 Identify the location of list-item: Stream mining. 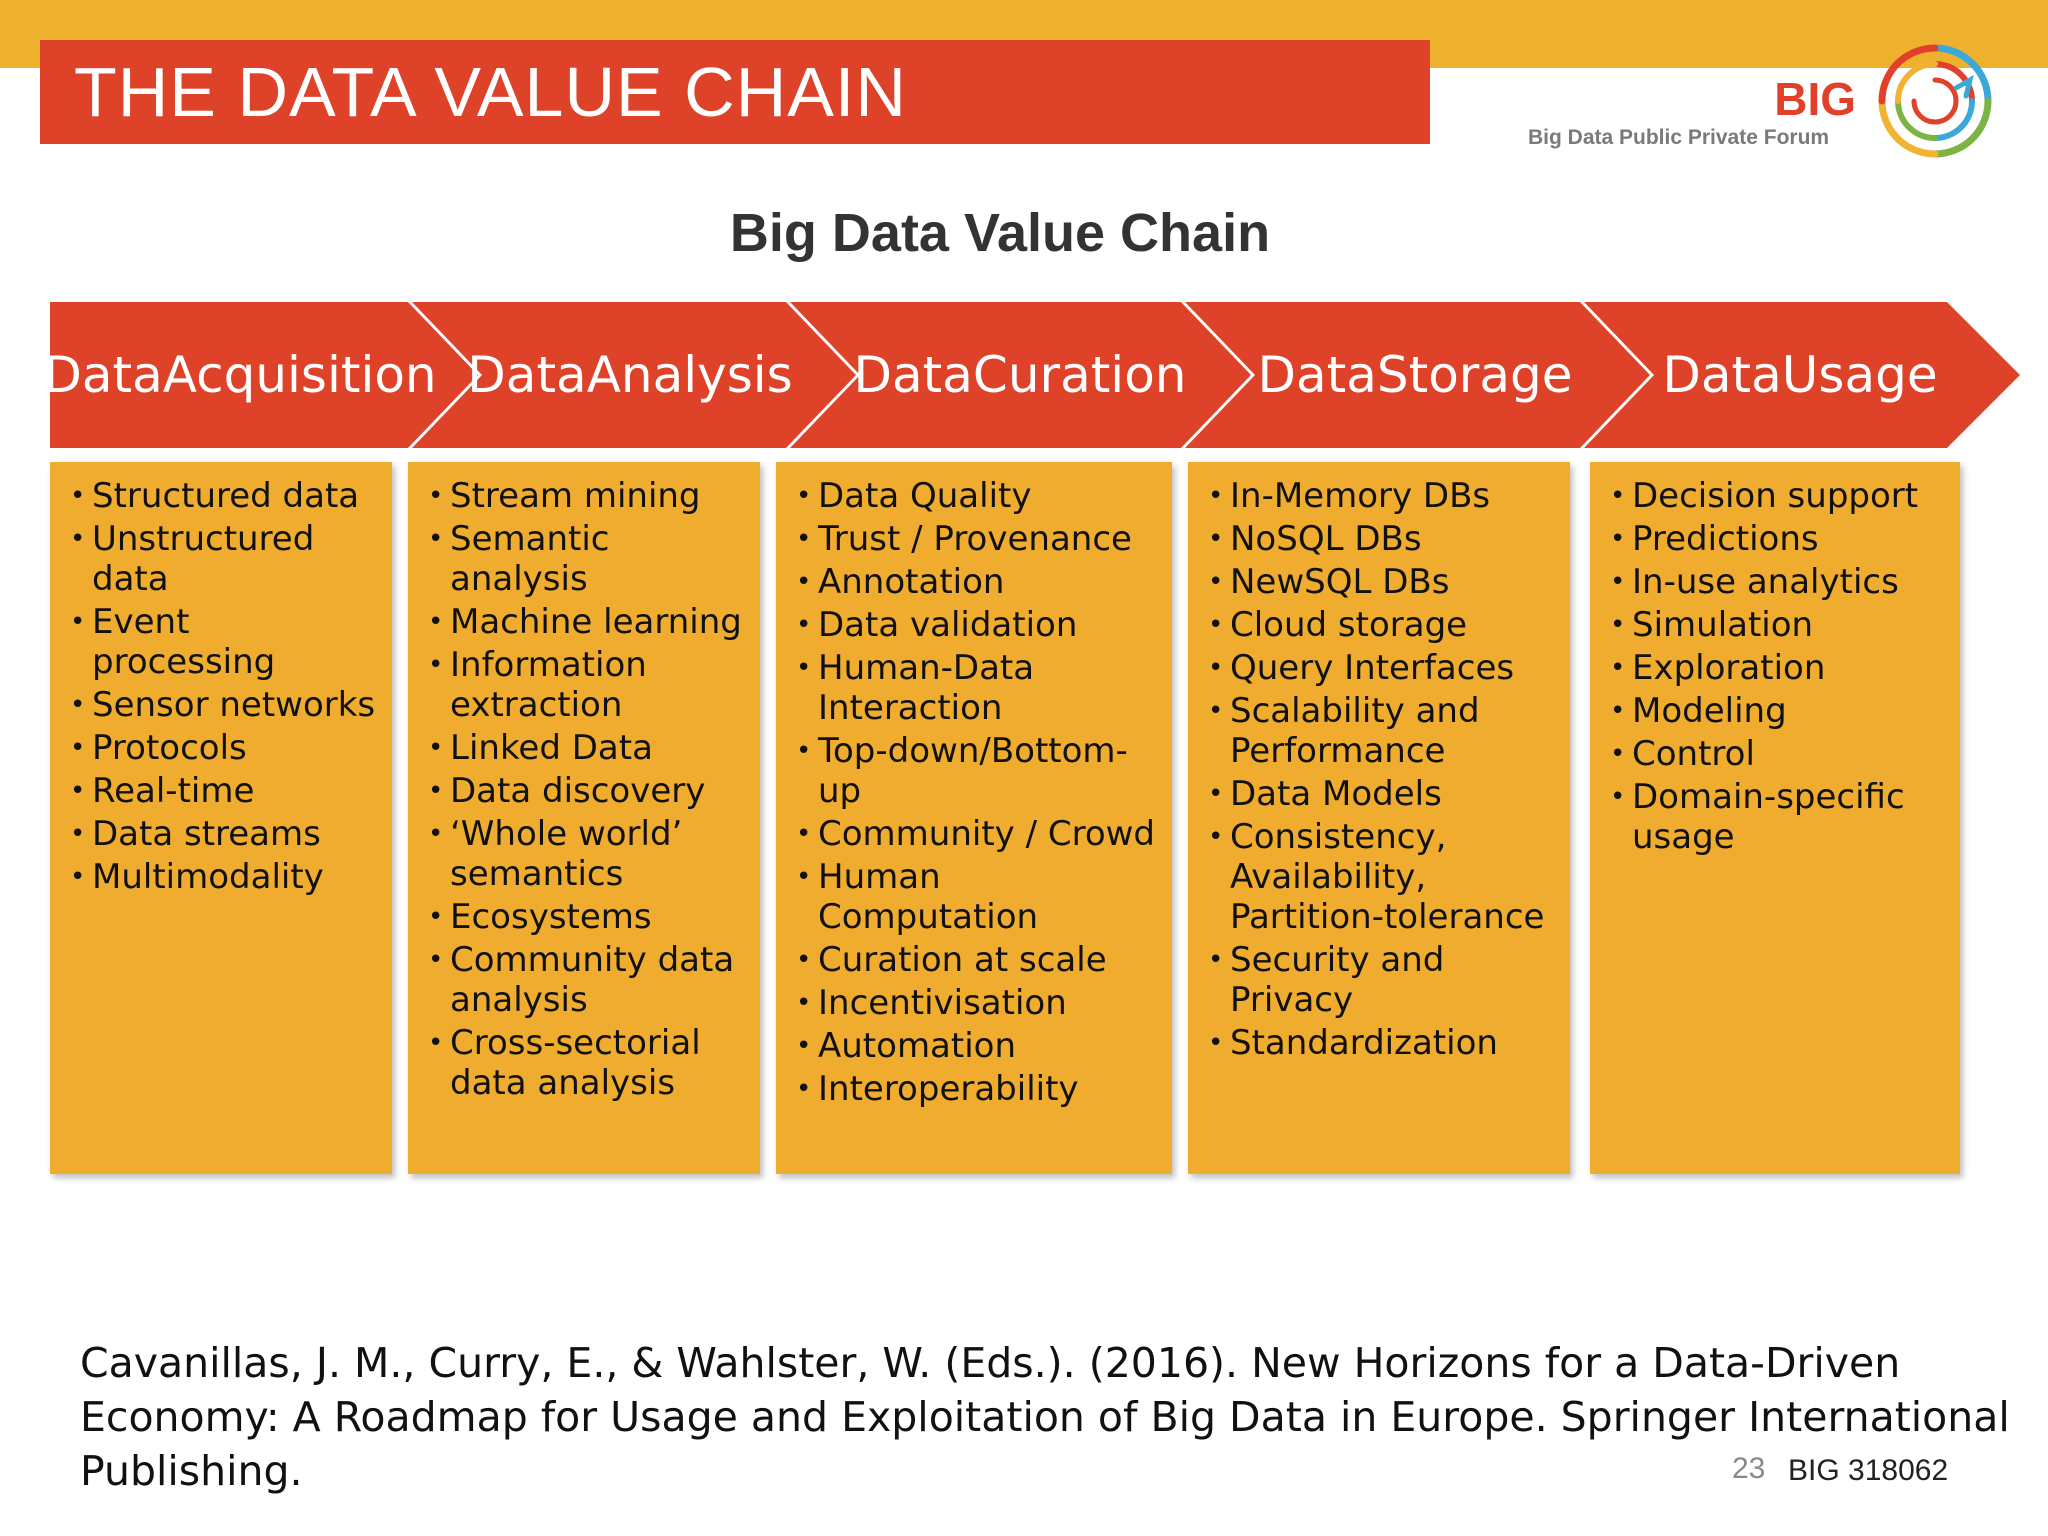
(589, 496).